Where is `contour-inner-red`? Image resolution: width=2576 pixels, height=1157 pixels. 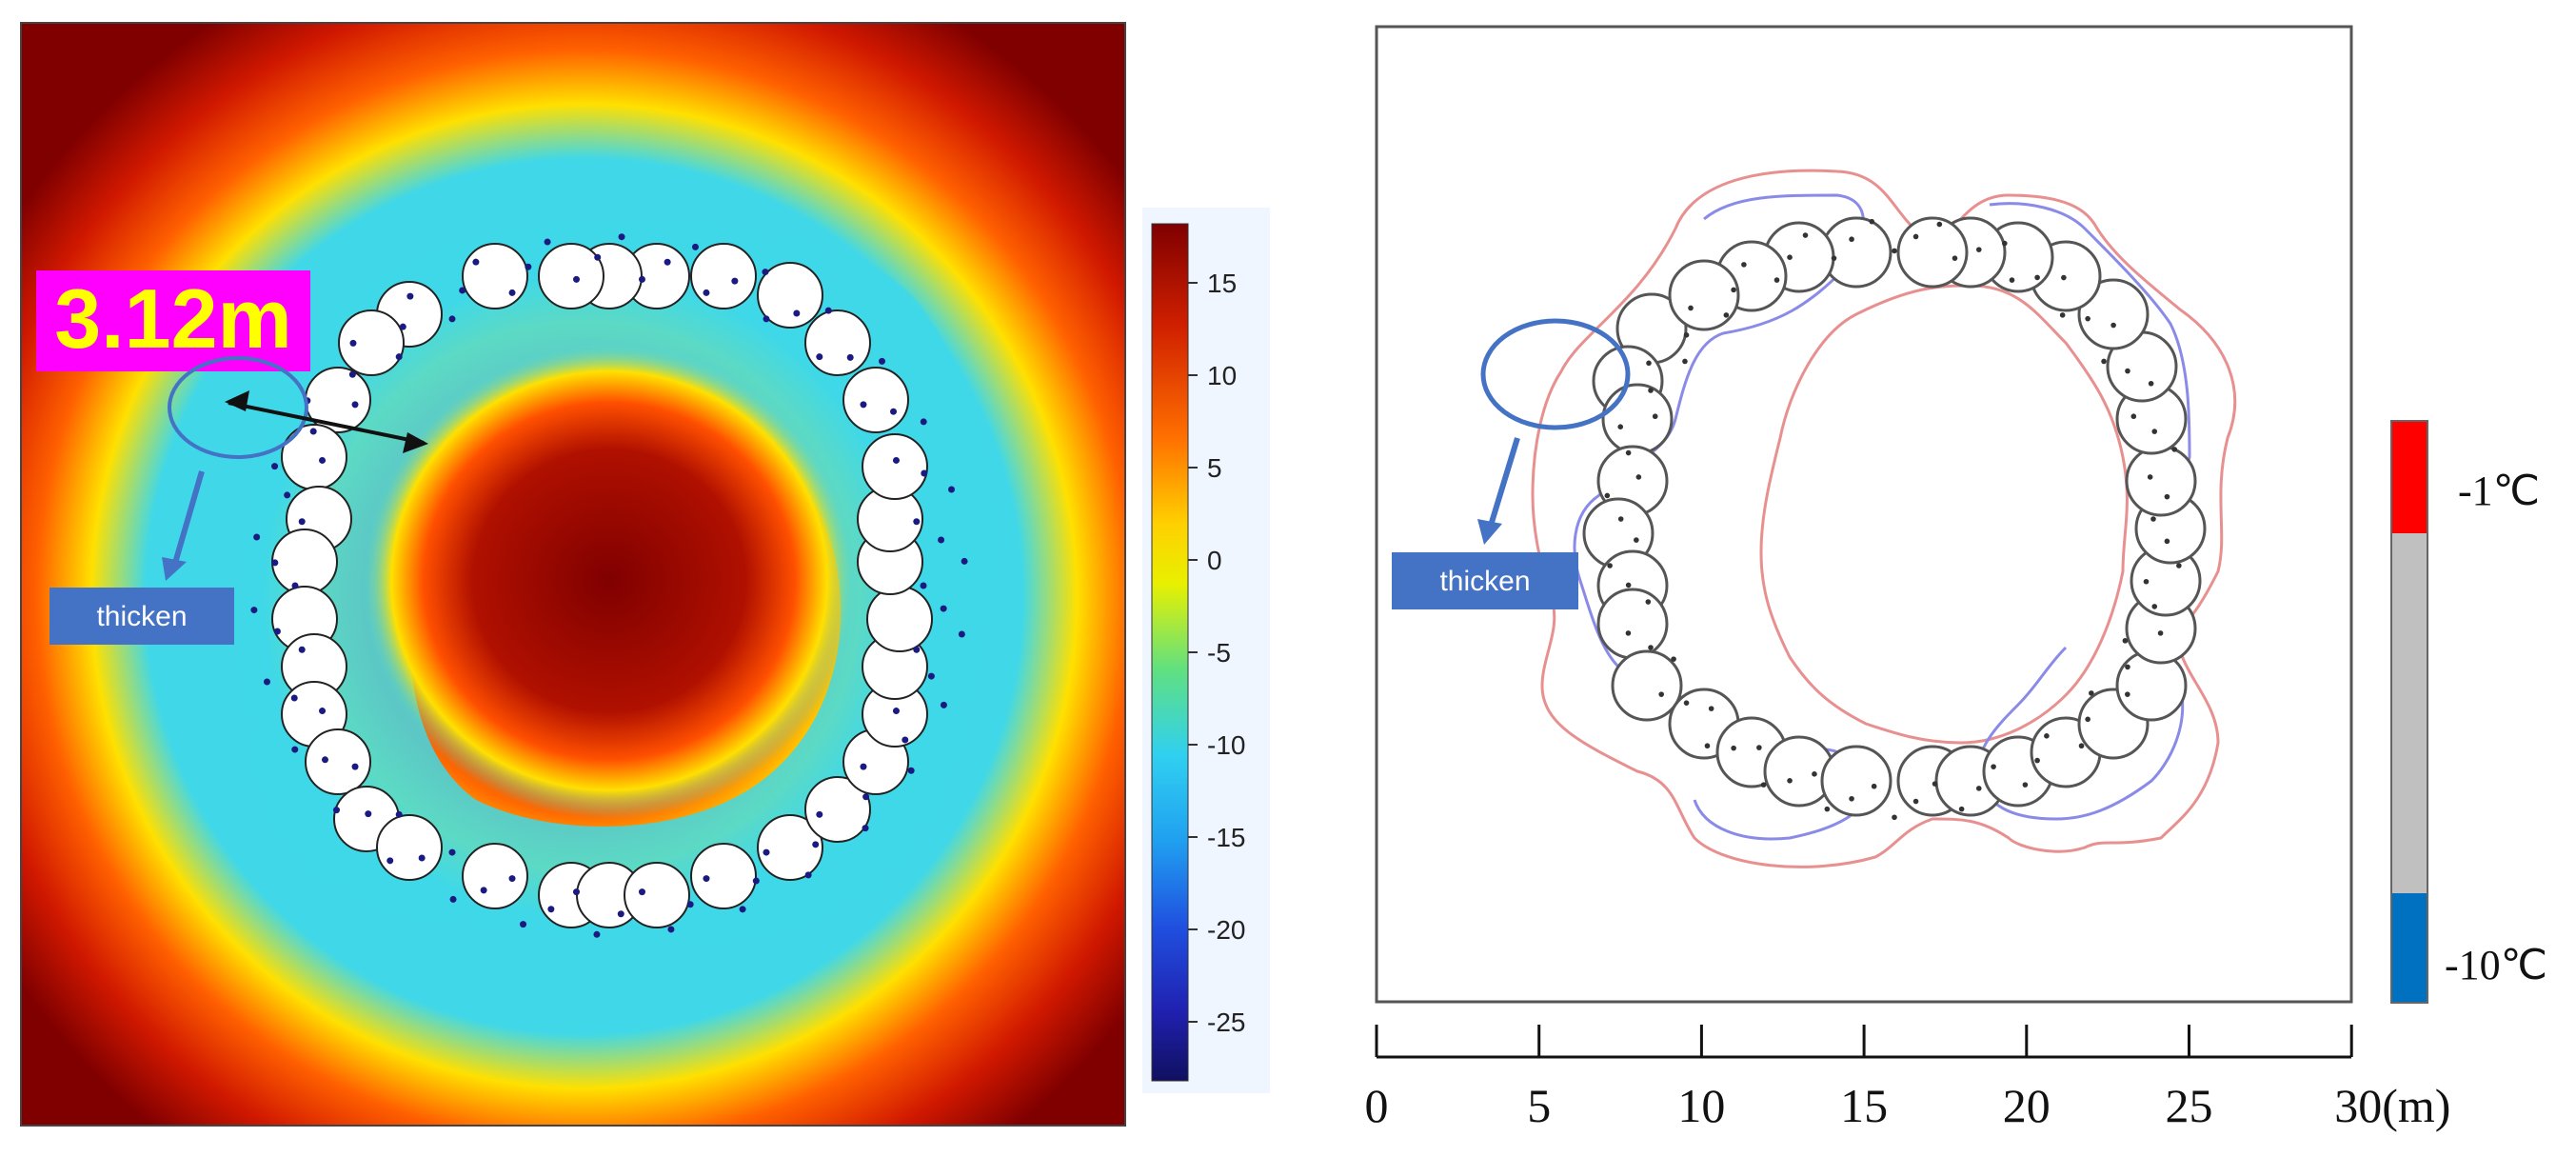 contour-inner-red is located at coordinates (1944, 514).